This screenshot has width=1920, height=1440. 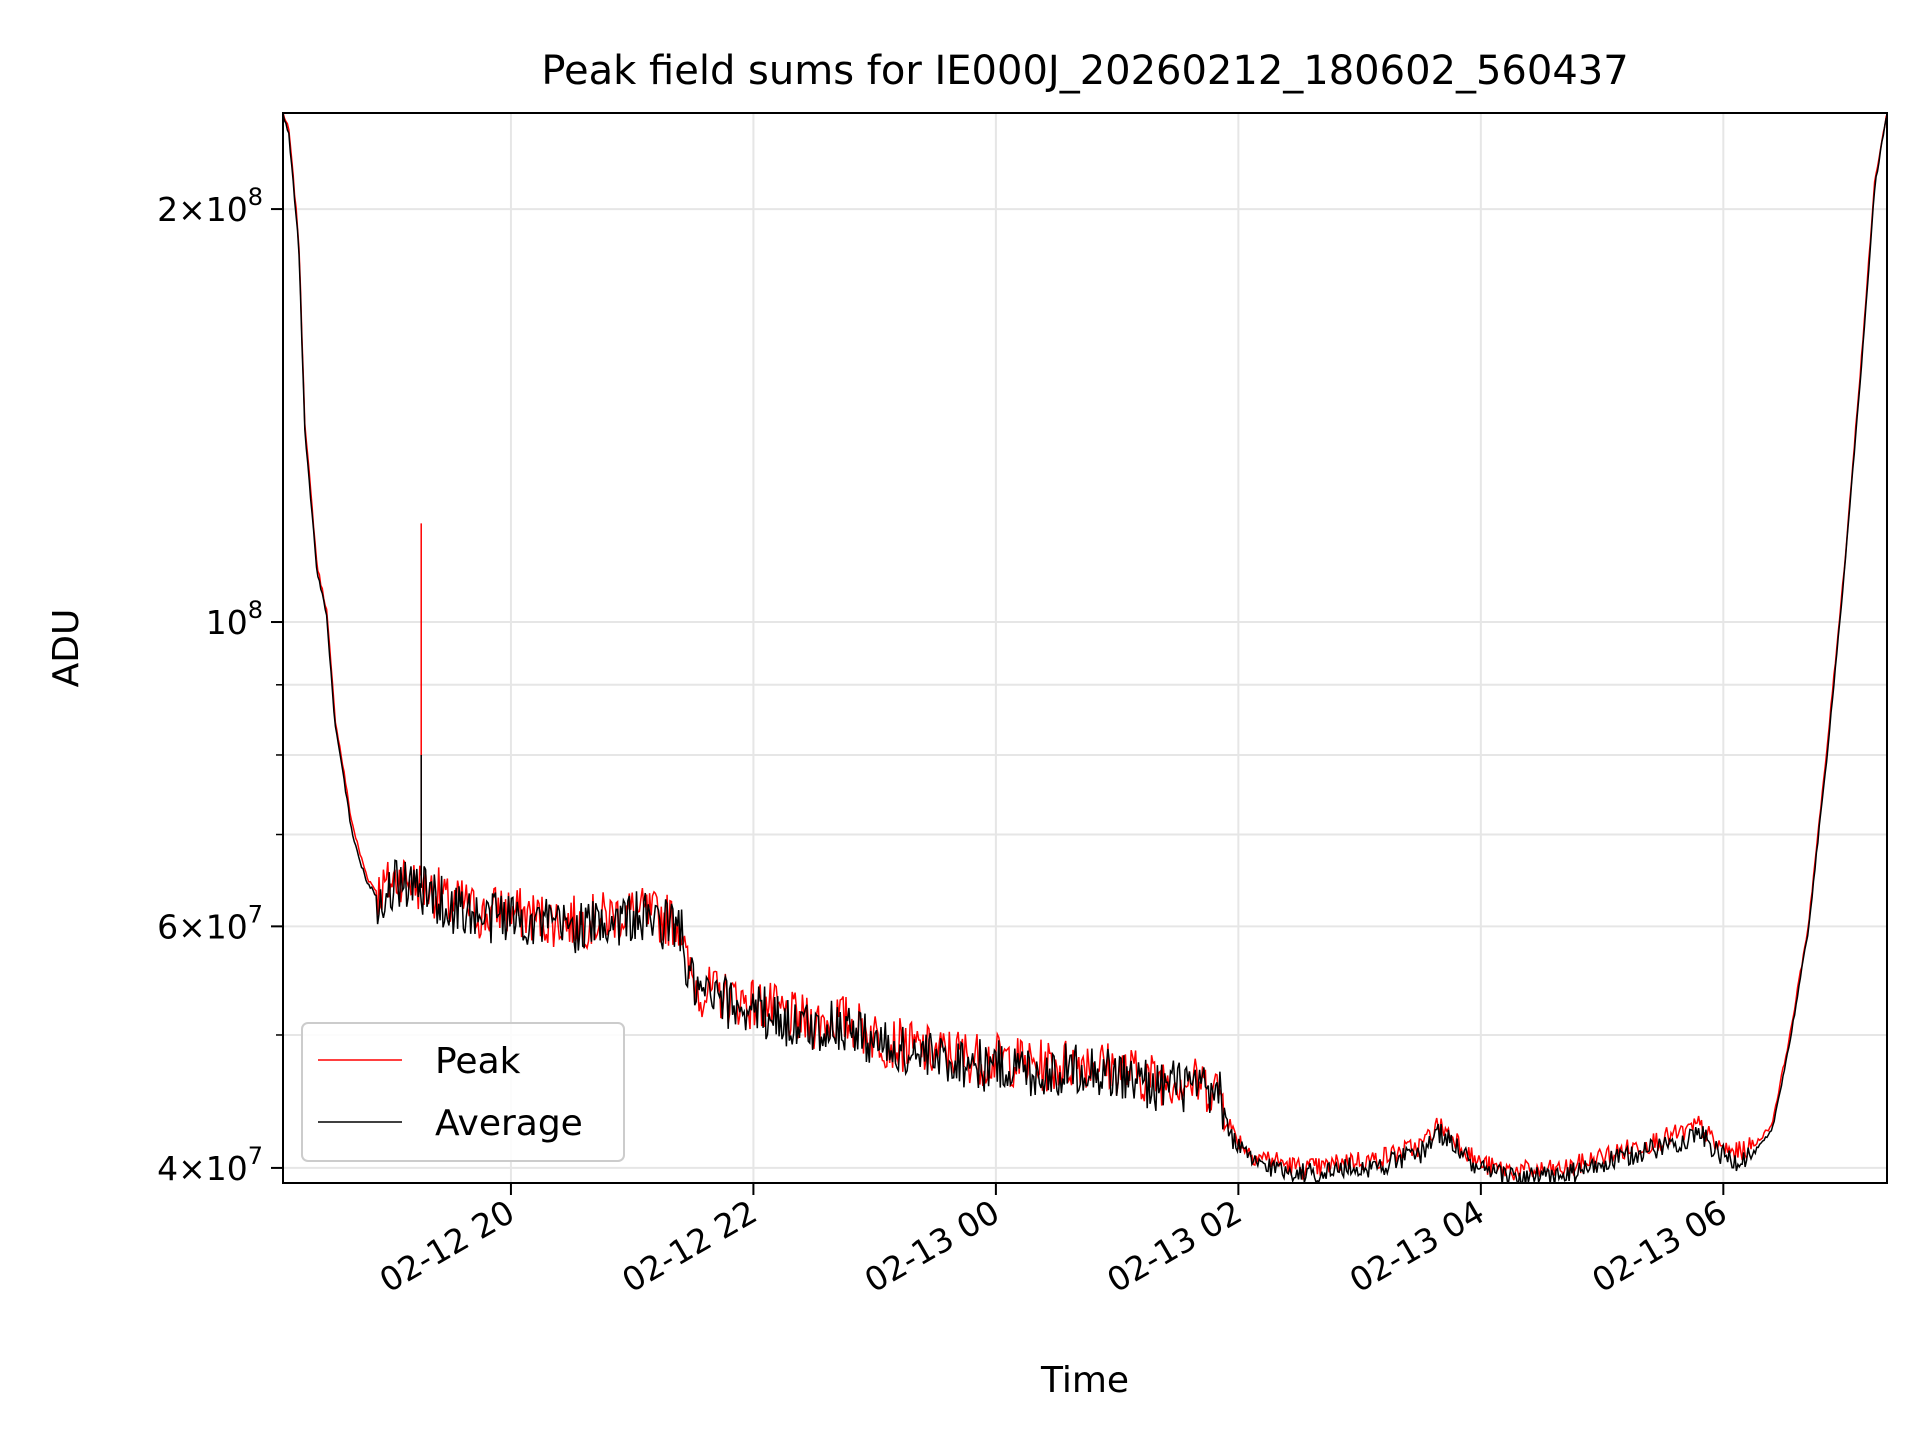 I want to click on legend: Peak Average, so click(x=463, y=1092).